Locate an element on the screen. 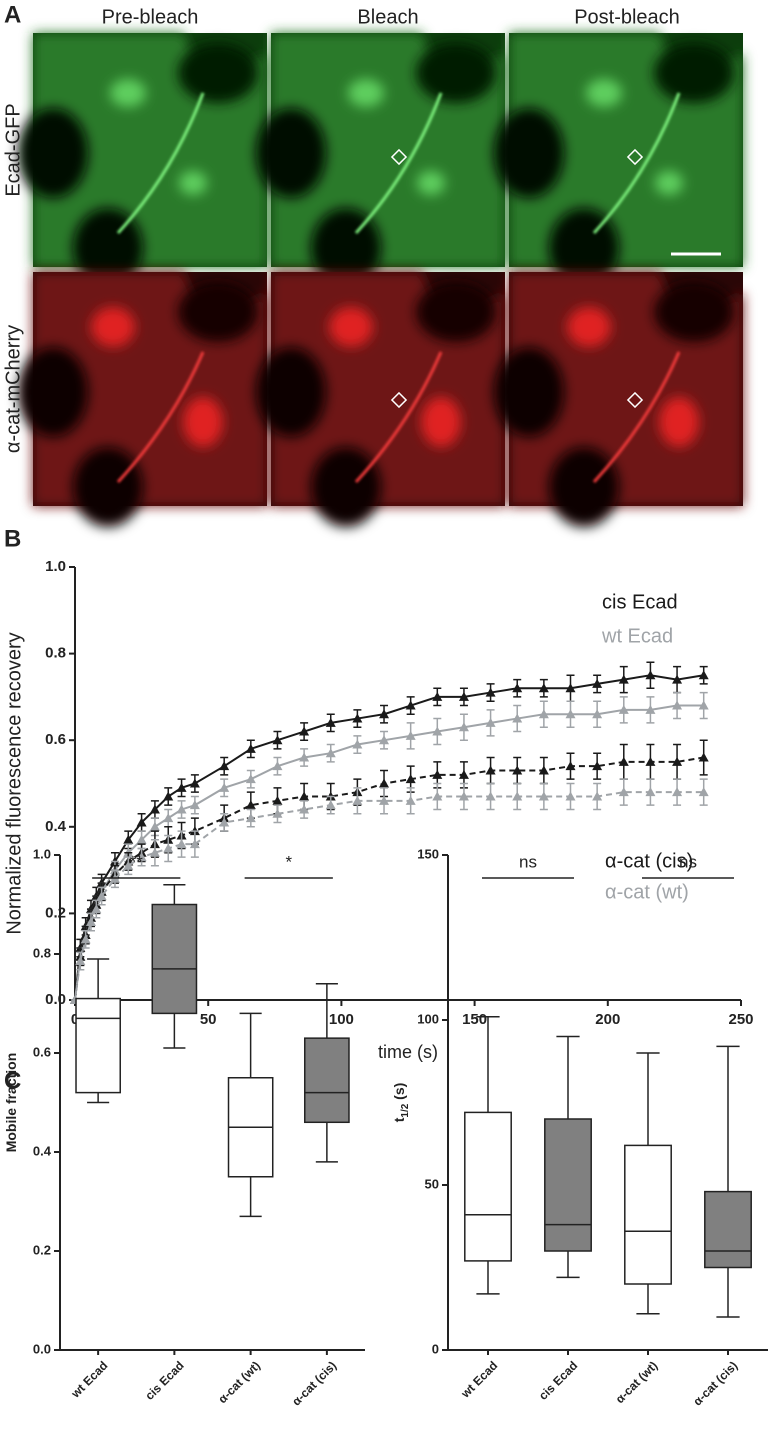  y-axis-label: Mobile fraction is located at coordinates (11, 1103).